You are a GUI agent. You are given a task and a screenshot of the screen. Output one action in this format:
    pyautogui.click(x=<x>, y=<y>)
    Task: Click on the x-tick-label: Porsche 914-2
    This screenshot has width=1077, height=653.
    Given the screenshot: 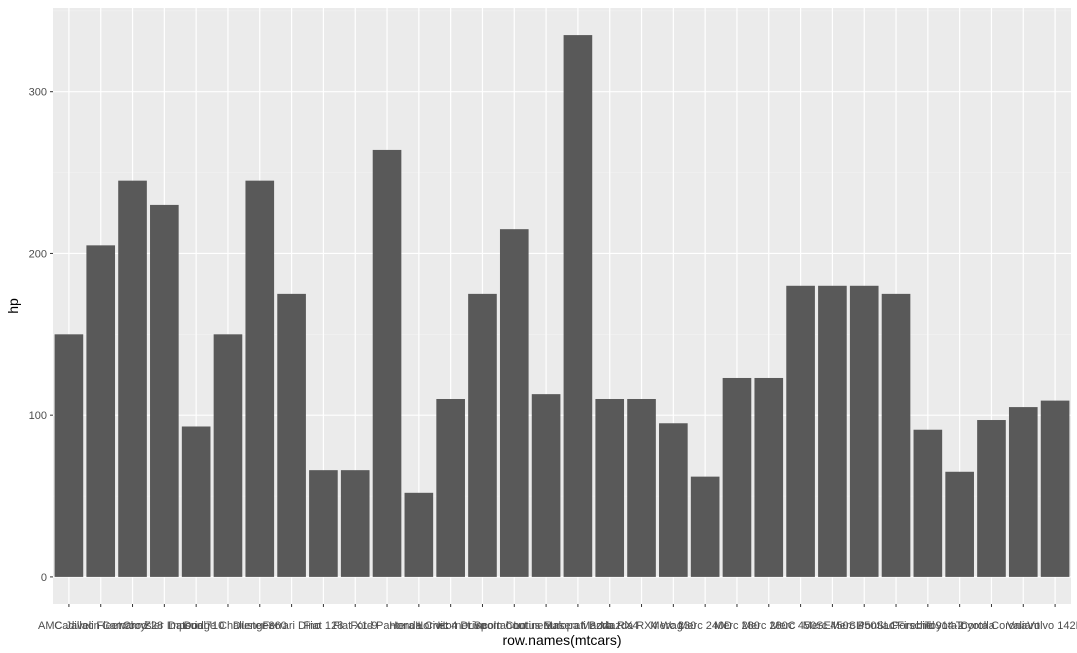 What is the action you would take?
    pyautogui.click(x=928, y=626)
    